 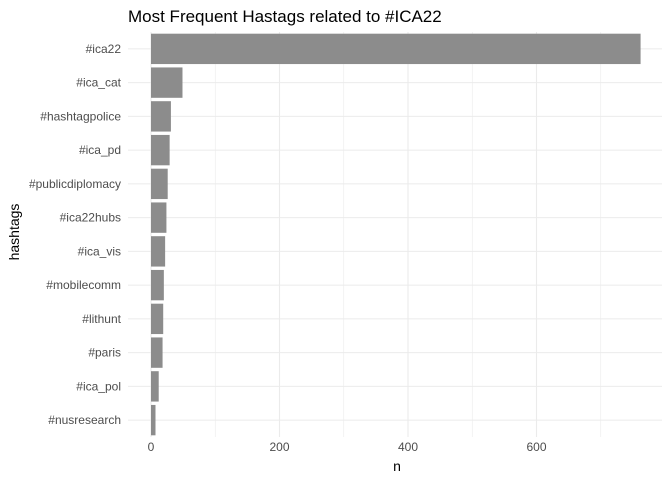 What do you see at coordinates (98, 83) in the screenshot?
I see `y-tick-label: #ica_cat` at bounding box center [98, 83].